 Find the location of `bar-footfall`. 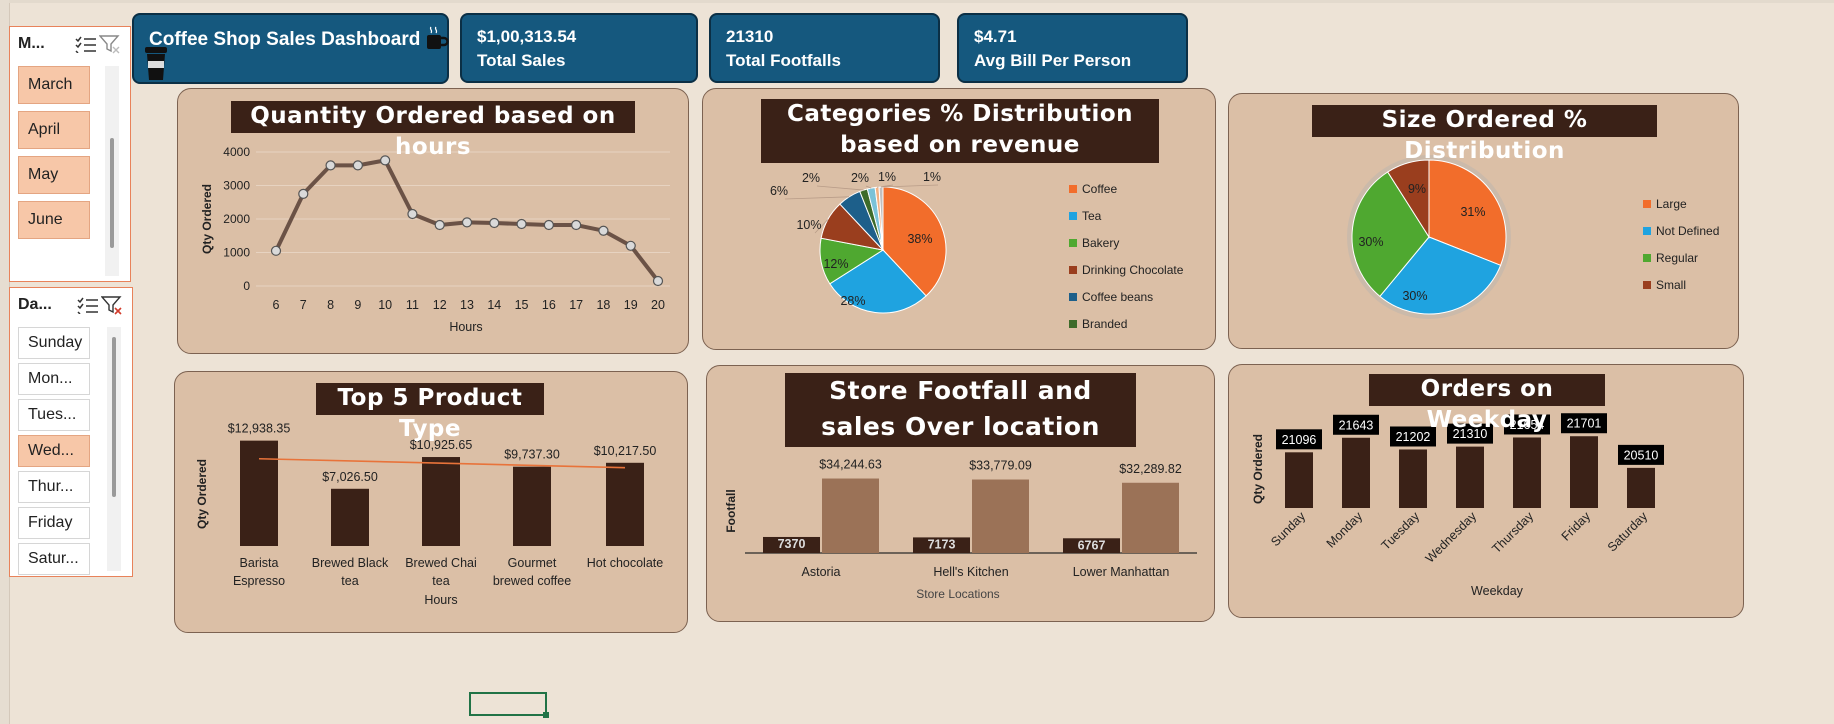

bar-footfall is located at coordinates (941, 545).